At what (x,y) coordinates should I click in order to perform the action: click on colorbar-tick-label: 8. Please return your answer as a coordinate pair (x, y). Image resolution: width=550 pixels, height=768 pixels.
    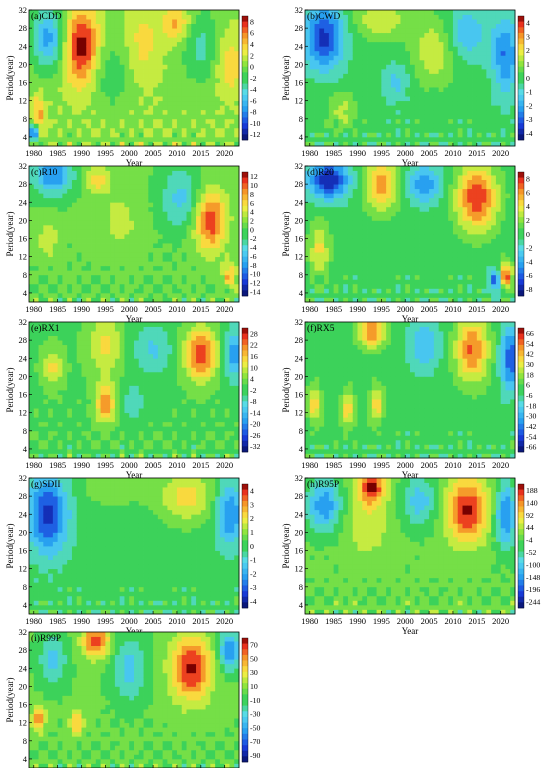
    Looking at the image, I should click on (252, 21).